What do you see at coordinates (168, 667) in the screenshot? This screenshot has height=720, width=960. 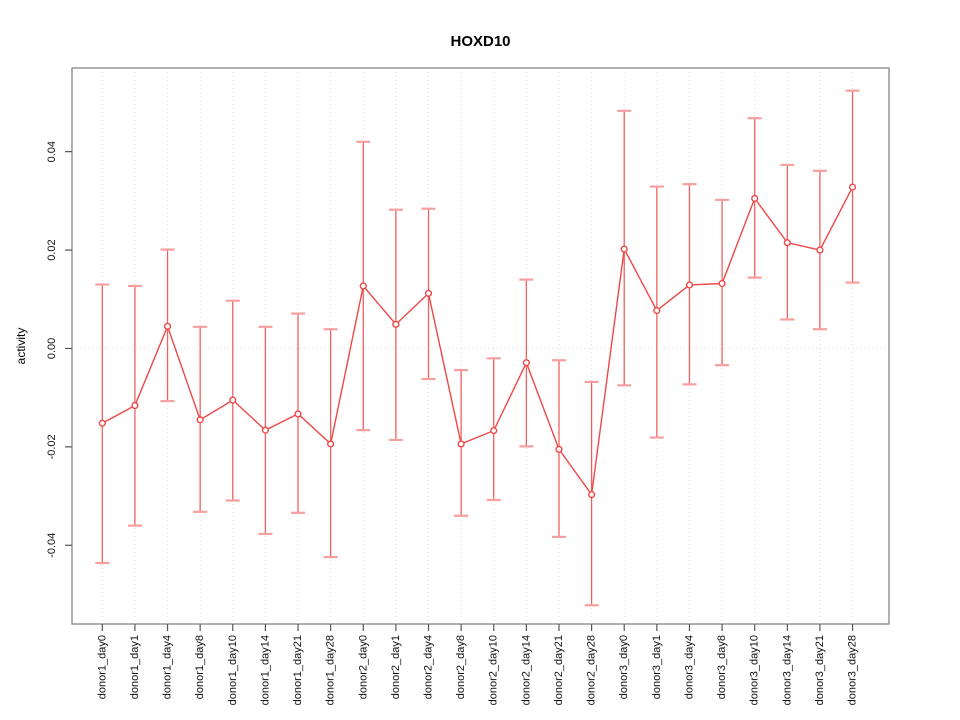 I see `x-tick-label: donor1_day4` at bounding box center [168, 667].